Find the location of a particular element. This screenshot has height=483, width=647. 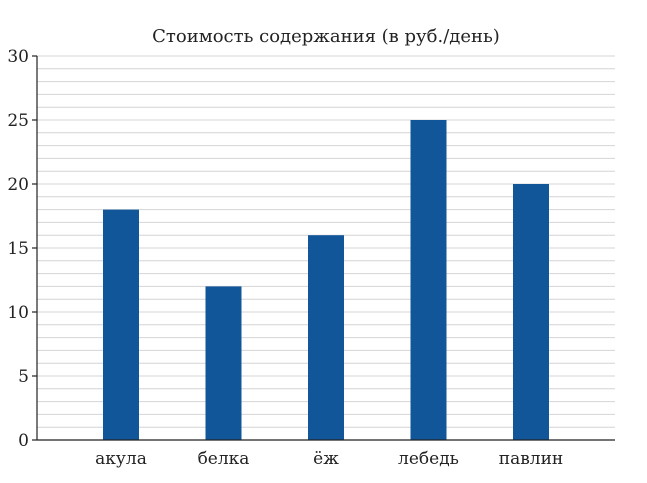

x-tick-label: акула is located at coordinates (121, 459).